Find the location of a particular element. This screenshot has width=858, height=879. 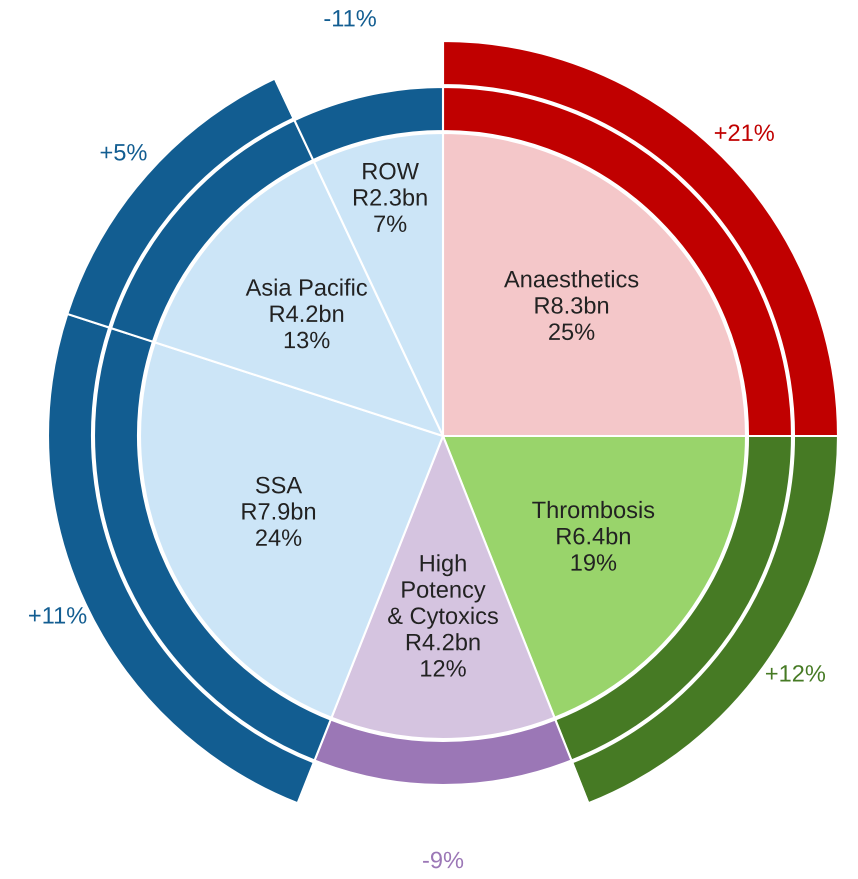

data-label: R4.2bn 13% is located at coordinates (307, 326).